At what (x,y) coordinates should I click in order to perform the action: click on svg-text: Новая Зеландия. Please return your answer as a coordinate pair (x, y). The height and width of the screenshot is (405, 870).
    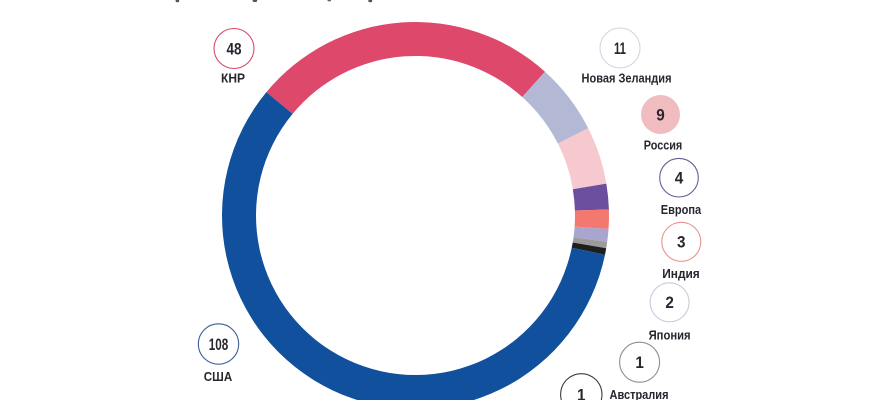
    Looking at the image, I should click on (627, 78).